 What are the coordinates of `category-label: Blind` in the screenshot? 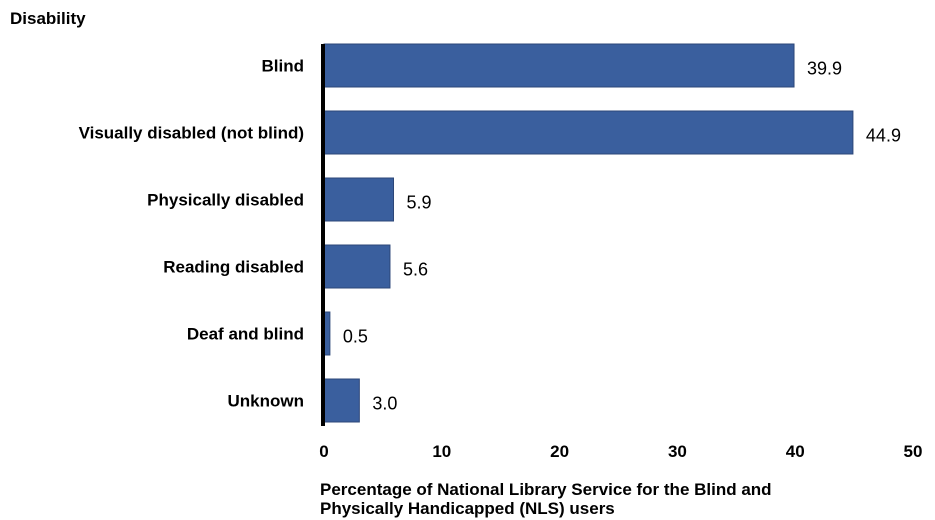 It's located at (283, 66).